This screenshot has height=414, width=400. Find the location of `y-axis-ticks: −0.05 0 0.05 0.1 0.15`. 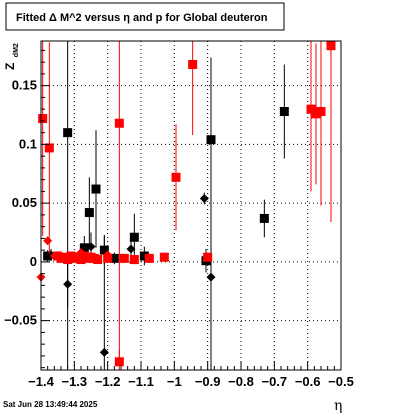

y-axis-ticks: −0.05 0 0.05 0.1 0.15 is located at coordinates (27, 209).